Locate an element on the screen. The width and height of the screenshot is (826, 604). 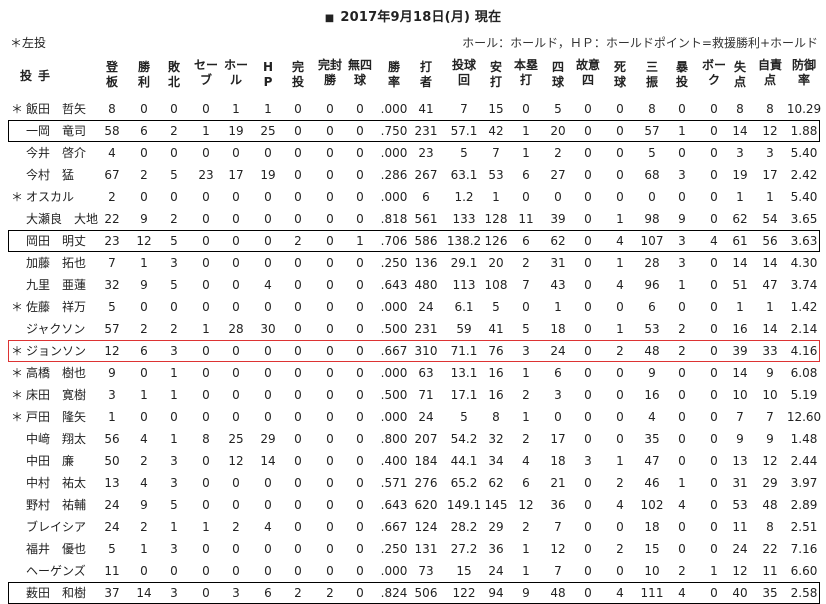
stat-cell: 10.29 is located at coordinates (804, 109).